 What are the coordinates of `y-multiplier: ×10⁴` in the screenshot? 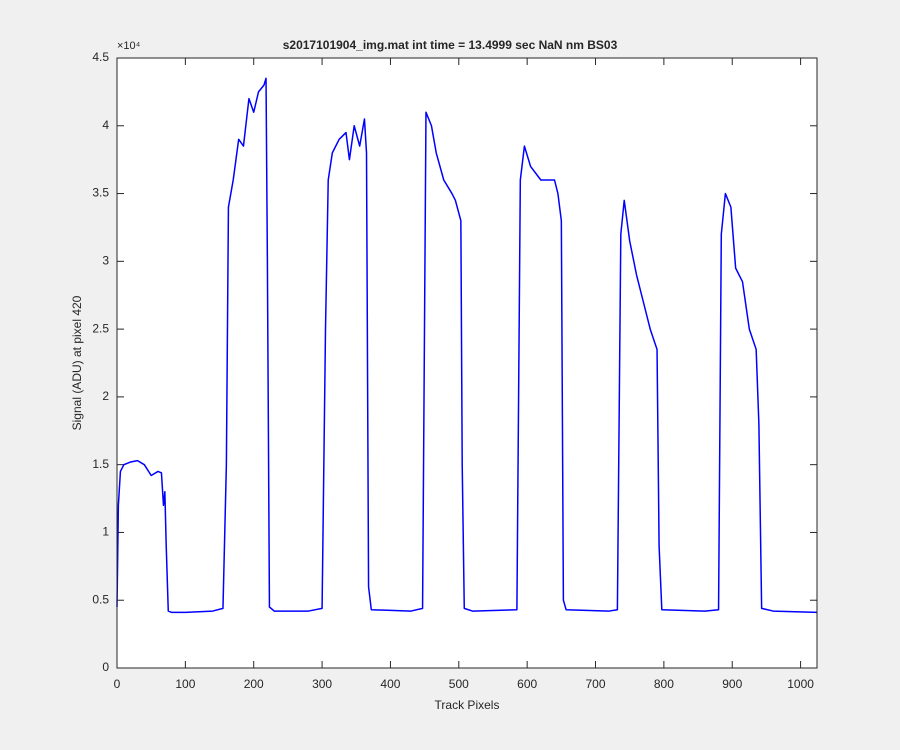 It's located at (129, 46).